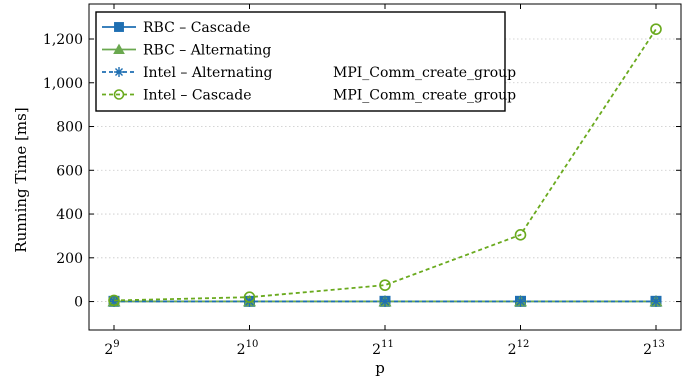 The height and width of the screenshot is (379, 692). What do you see at coordinates (21, 179) in the screenshot?
I see `y-axis-label: Running Time [ms]` at bounding box center [21, 179].